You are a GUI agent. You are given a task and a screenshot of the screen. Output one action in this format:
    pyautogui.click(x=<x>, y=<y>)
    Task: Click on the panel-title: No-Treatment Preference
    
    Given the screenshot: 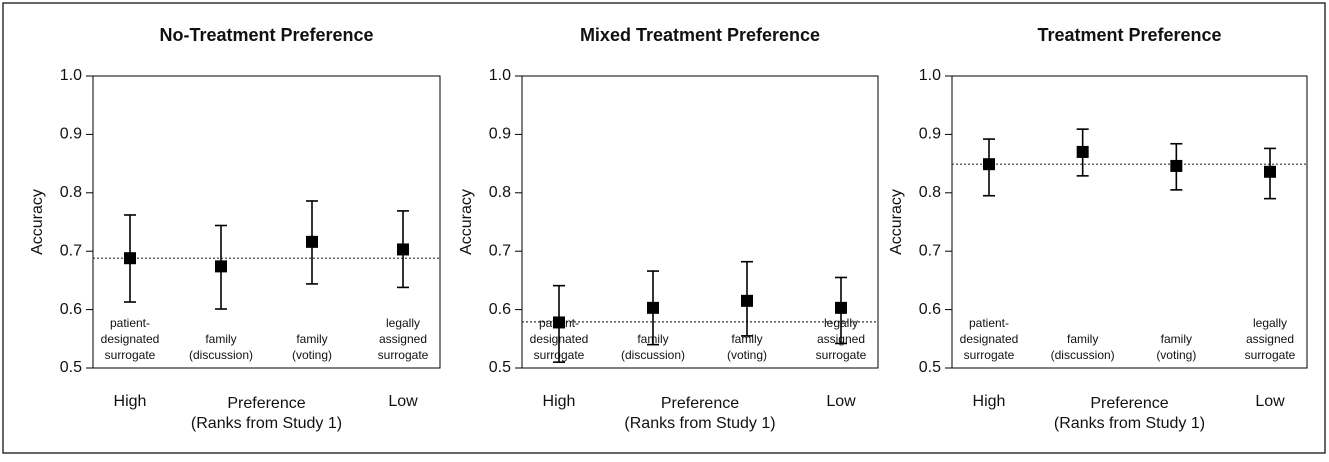 What is the action you would take?
    pyautogui.click(x=266, y=35)
    